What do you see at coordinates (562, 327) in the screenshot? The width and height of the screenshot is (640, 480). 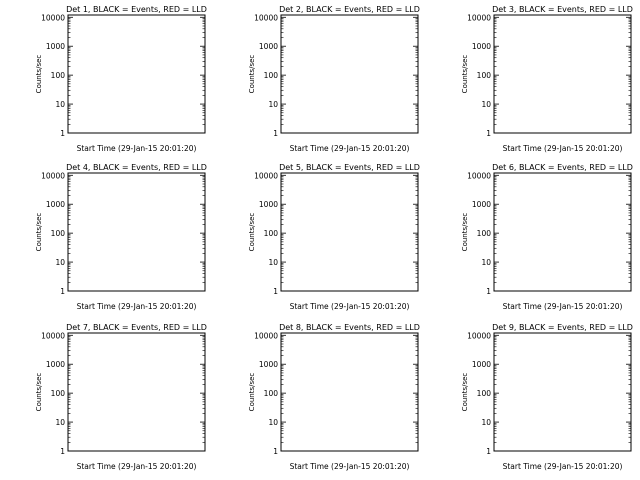 I see `chart-title: Det 9, BLACK = Events, RED = LLD` at bounding box center [562, 327].